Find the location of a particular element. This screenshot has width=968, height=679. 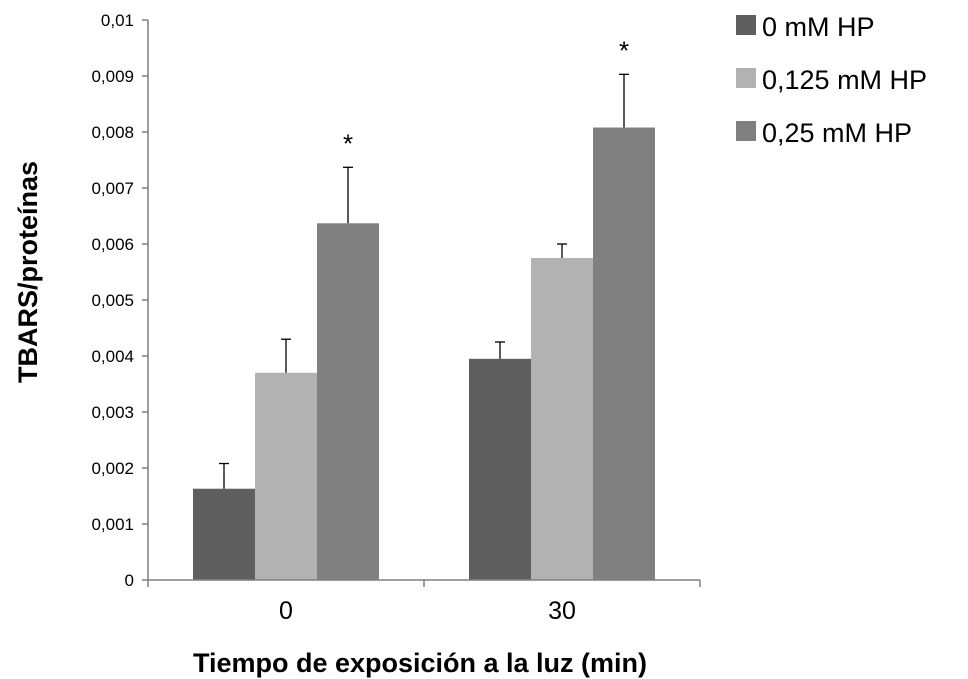

y-axis-title: TBARS/proteínas is located at coordinates (28, 272).